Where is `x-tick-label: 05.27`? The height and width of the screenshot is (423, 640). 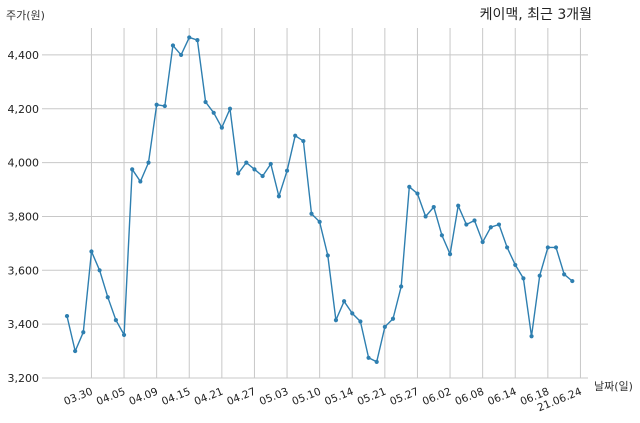
x-tick-label: 05.27 is located at coordinates (404, 397).